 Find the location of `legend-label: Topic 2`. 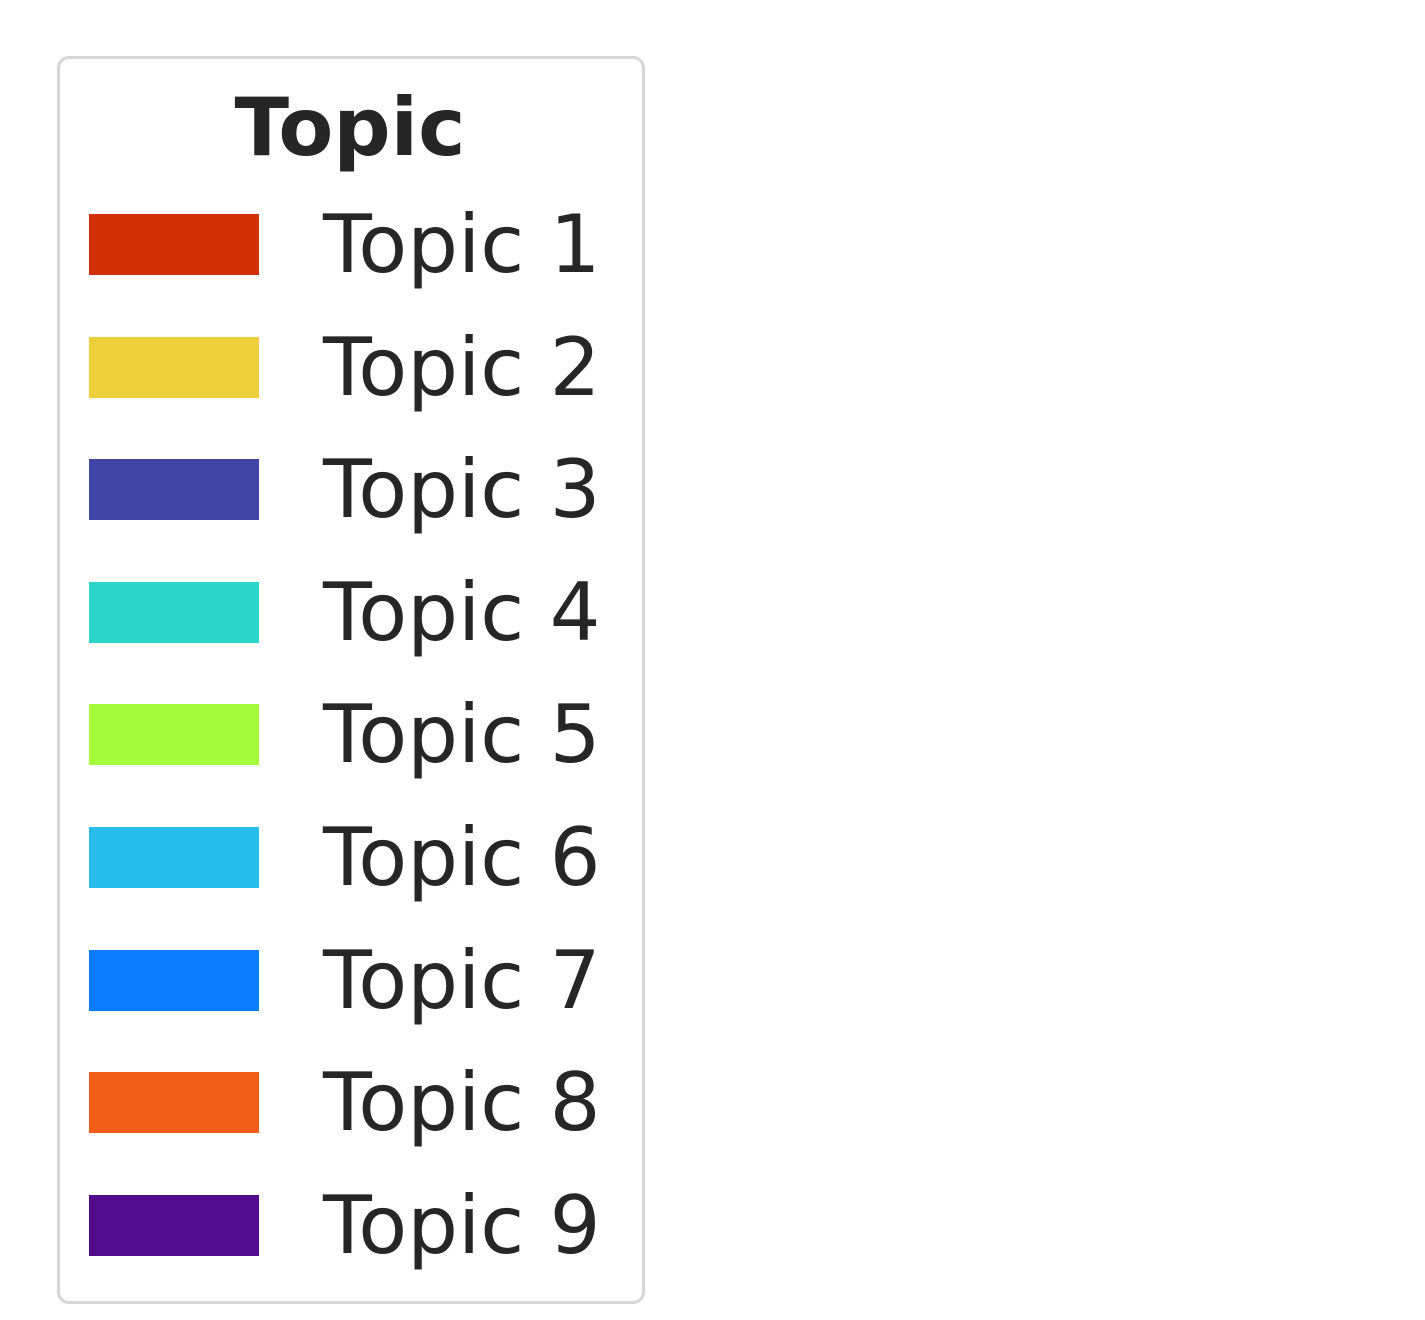

legend-label: Topic 2 is located at coordinates (462, 367).